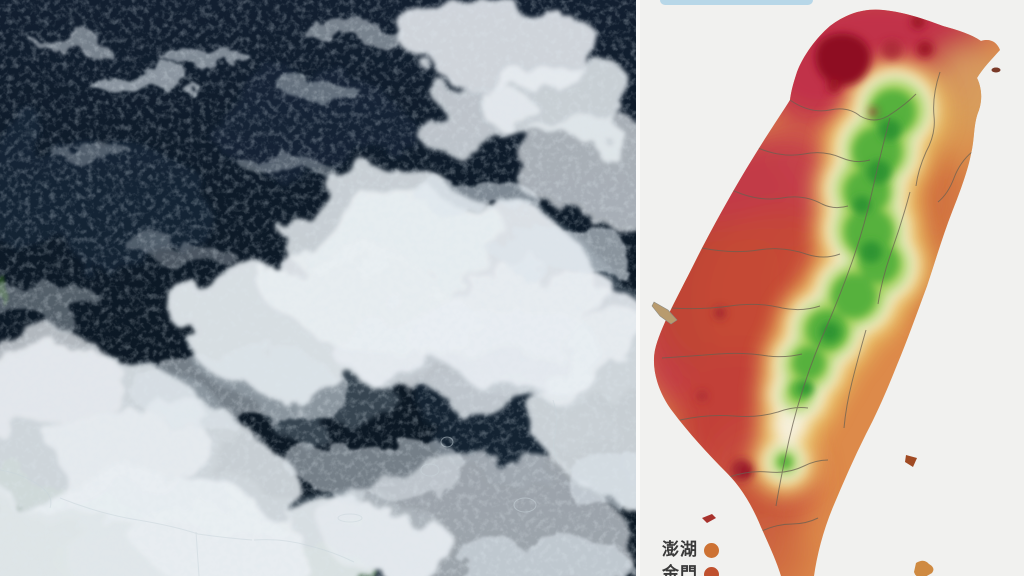 Image resolution: width=1024 pixels, height=576 pixels. What do you see at coordinates (680, 570) in the screenshot?
I see `kinmen-label: 金門` at bounding box center [680, 570].